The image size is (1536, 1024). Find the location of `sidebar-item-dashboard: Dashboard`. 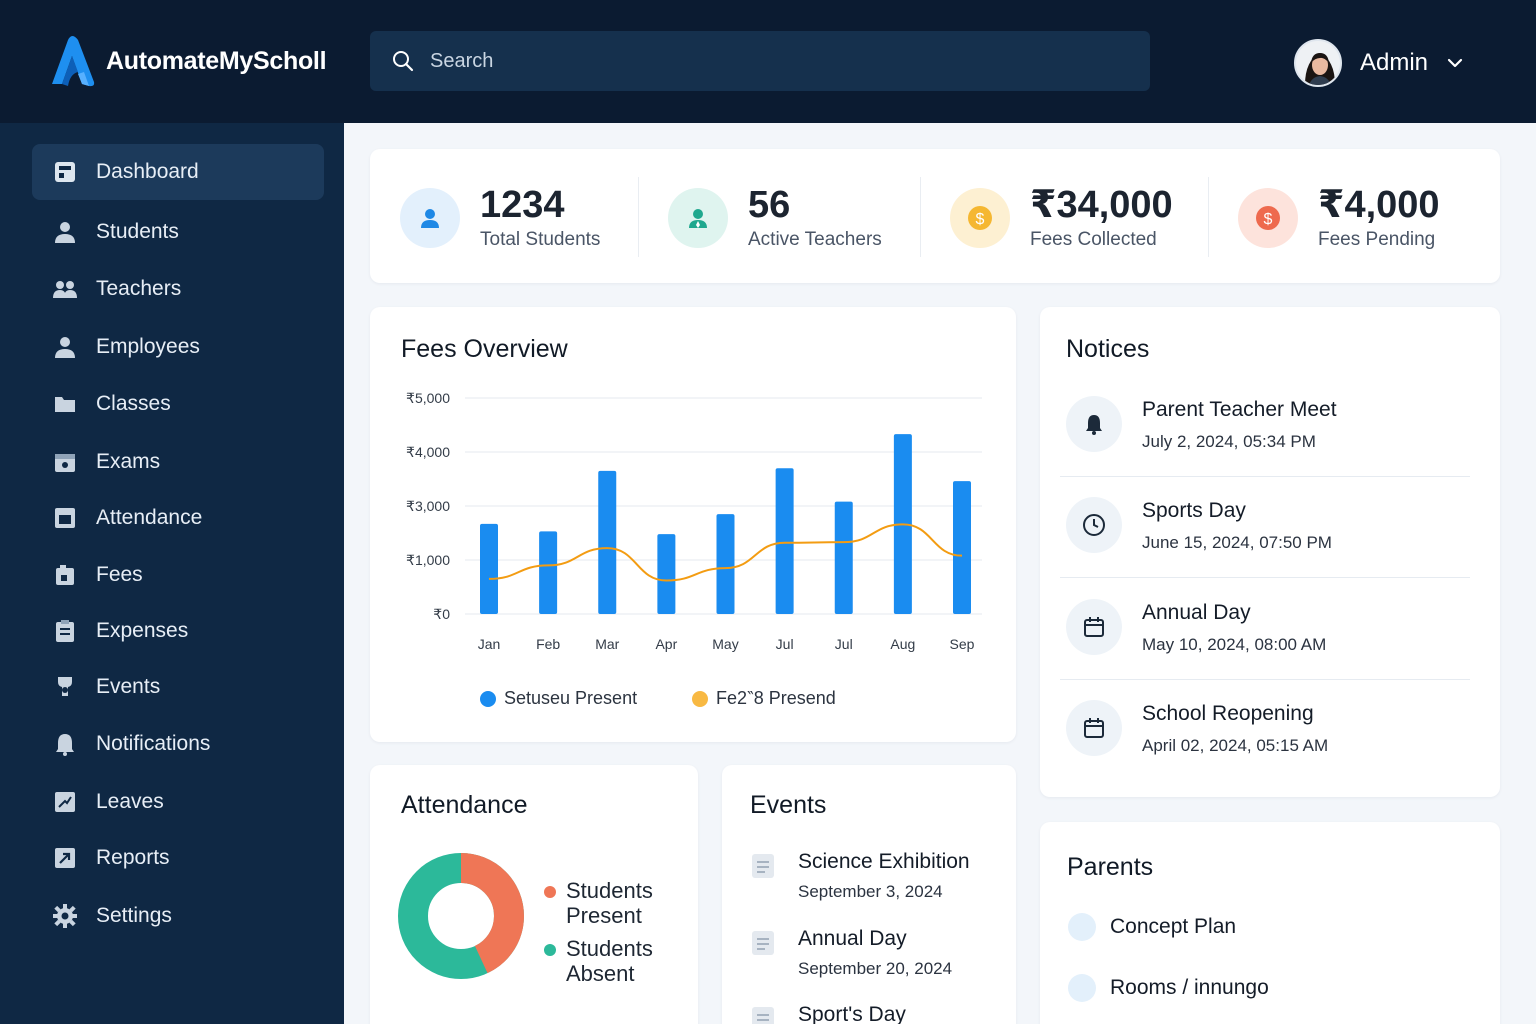

sidebar-item-dashboard: Dashboard is located at coordinates (178, 172).